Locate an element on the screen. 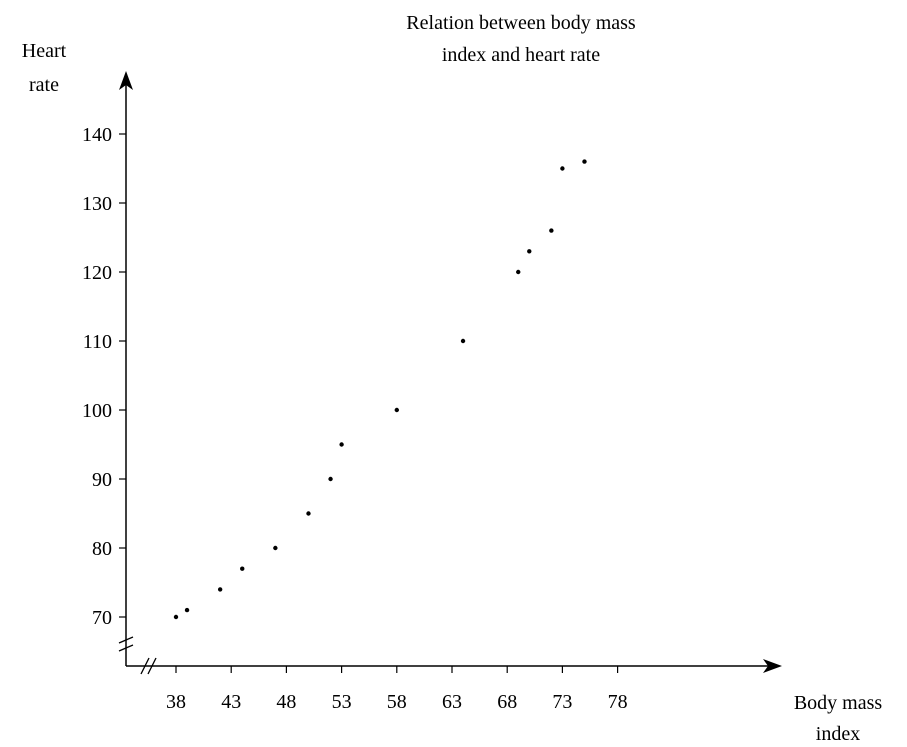  x-tick-label: 73 is located at coordinates (562, 702).